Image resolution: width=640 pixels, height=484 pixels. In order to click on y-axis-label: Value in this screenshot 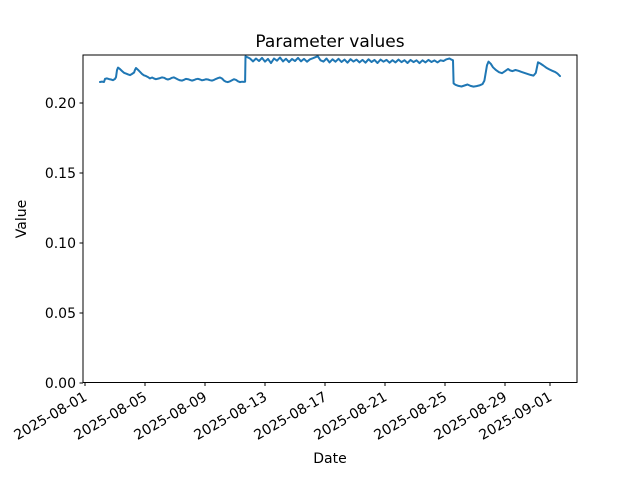, I will do `click(22, 219)`.